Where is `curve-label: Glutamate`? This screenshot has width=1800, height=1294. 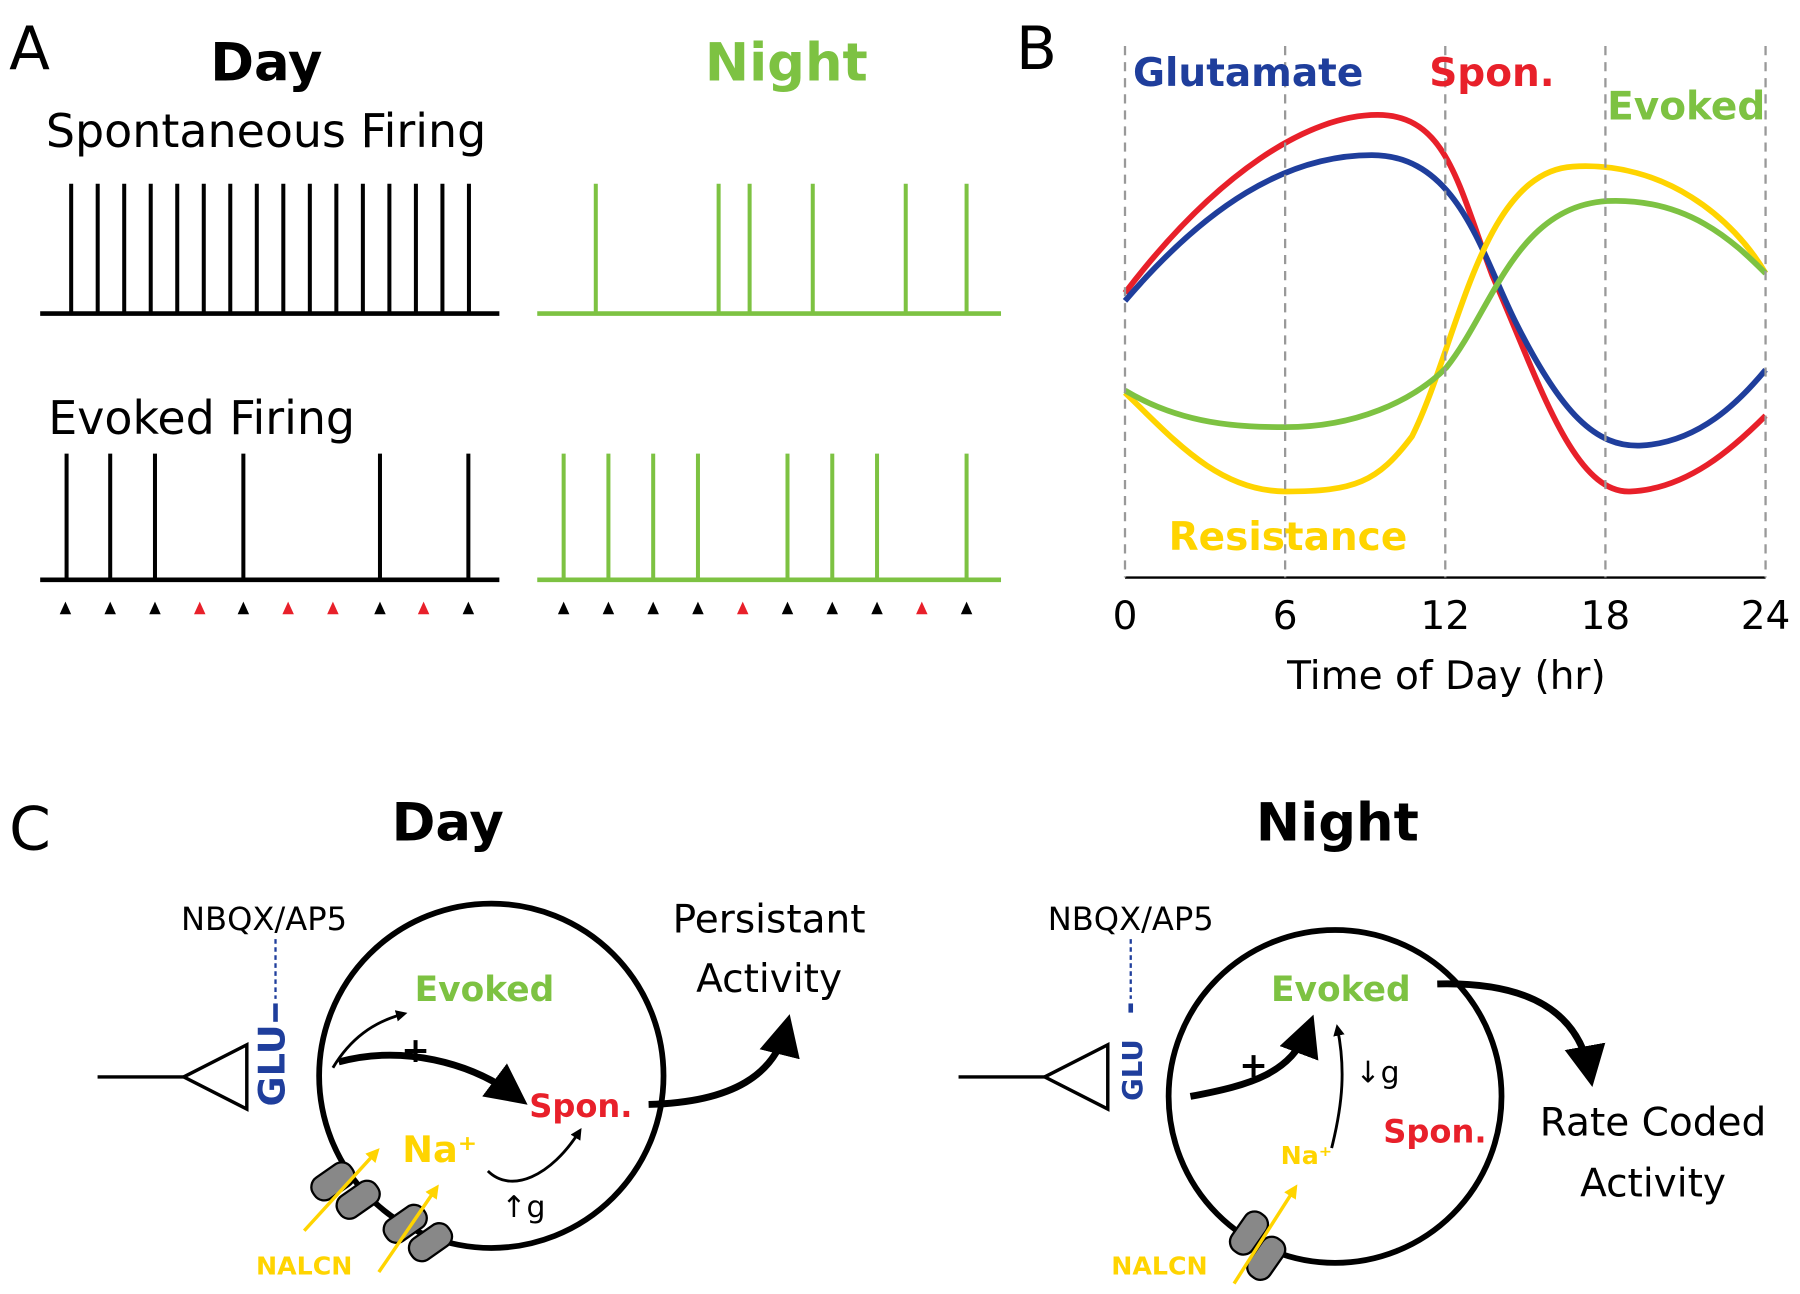 curve-label: Glutamate is located at coordinates (1248, 73).